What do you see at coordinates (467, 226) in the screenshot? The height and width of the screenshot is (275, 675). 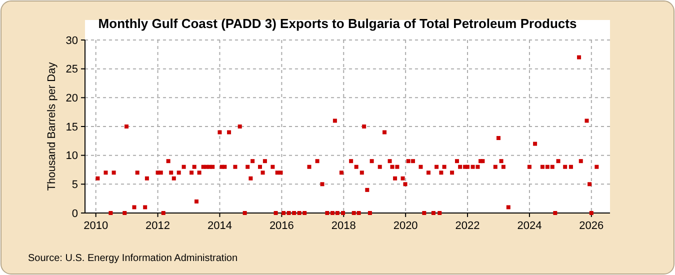 I see `x-tick-label: 2022` at bounding box center [467, 226].